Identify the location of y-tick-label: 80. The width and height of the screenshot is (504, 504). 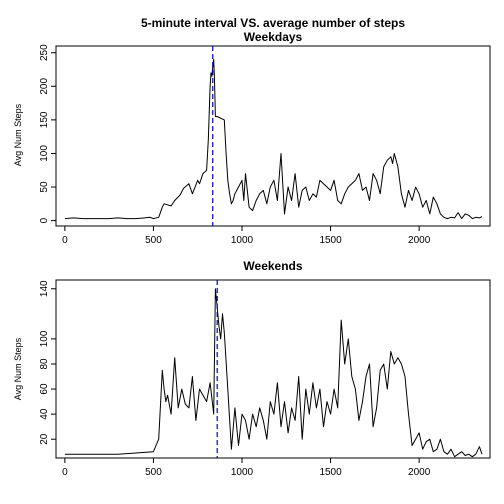
(44, 364).